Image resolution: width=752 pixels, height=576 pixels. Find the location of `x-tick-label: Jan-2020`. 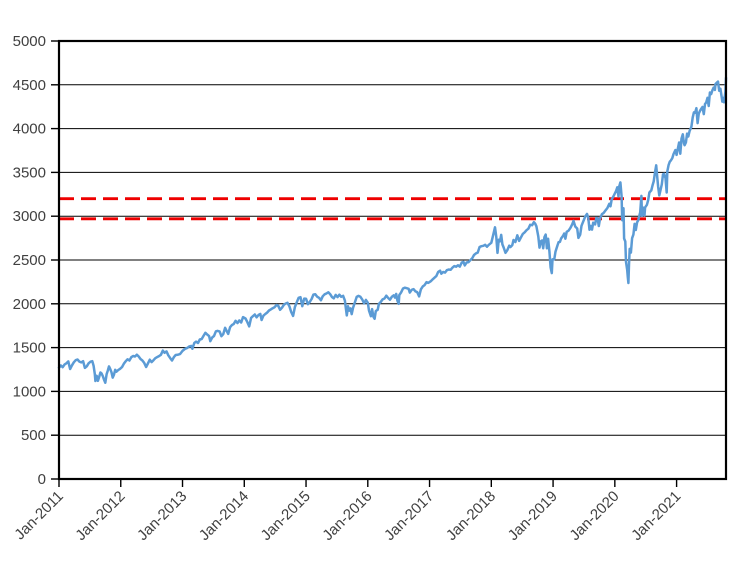

x-tick-label: Jan-2020 is located at coordinates (594, 516).